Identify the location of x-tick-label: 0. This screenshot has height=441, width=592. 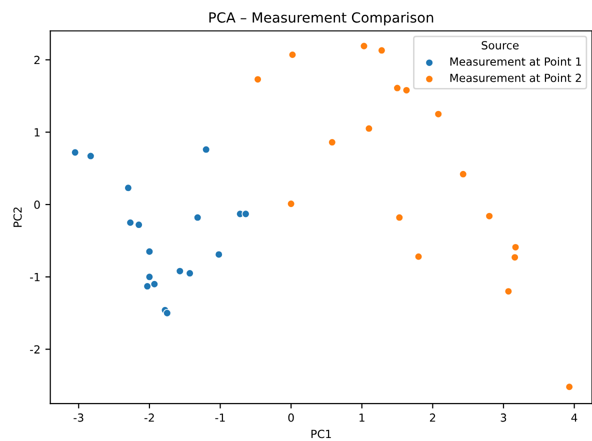
(291, 417).